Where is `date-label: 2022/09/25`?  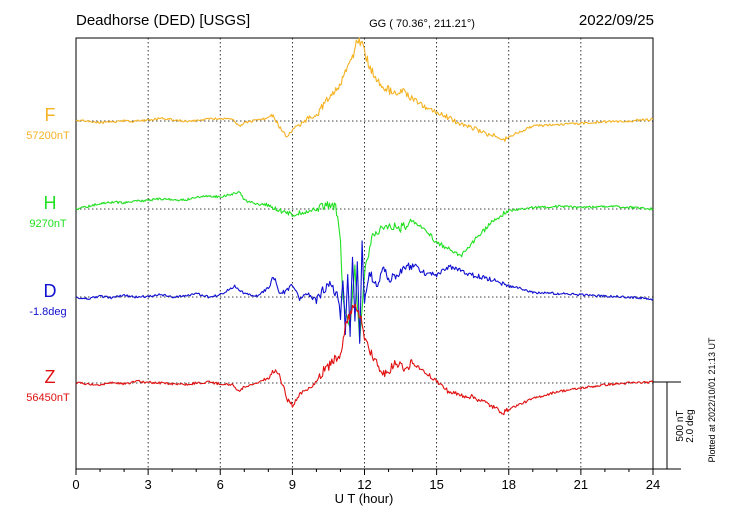
date-label: 2022/09/25 is located at coordinates (616, 20).